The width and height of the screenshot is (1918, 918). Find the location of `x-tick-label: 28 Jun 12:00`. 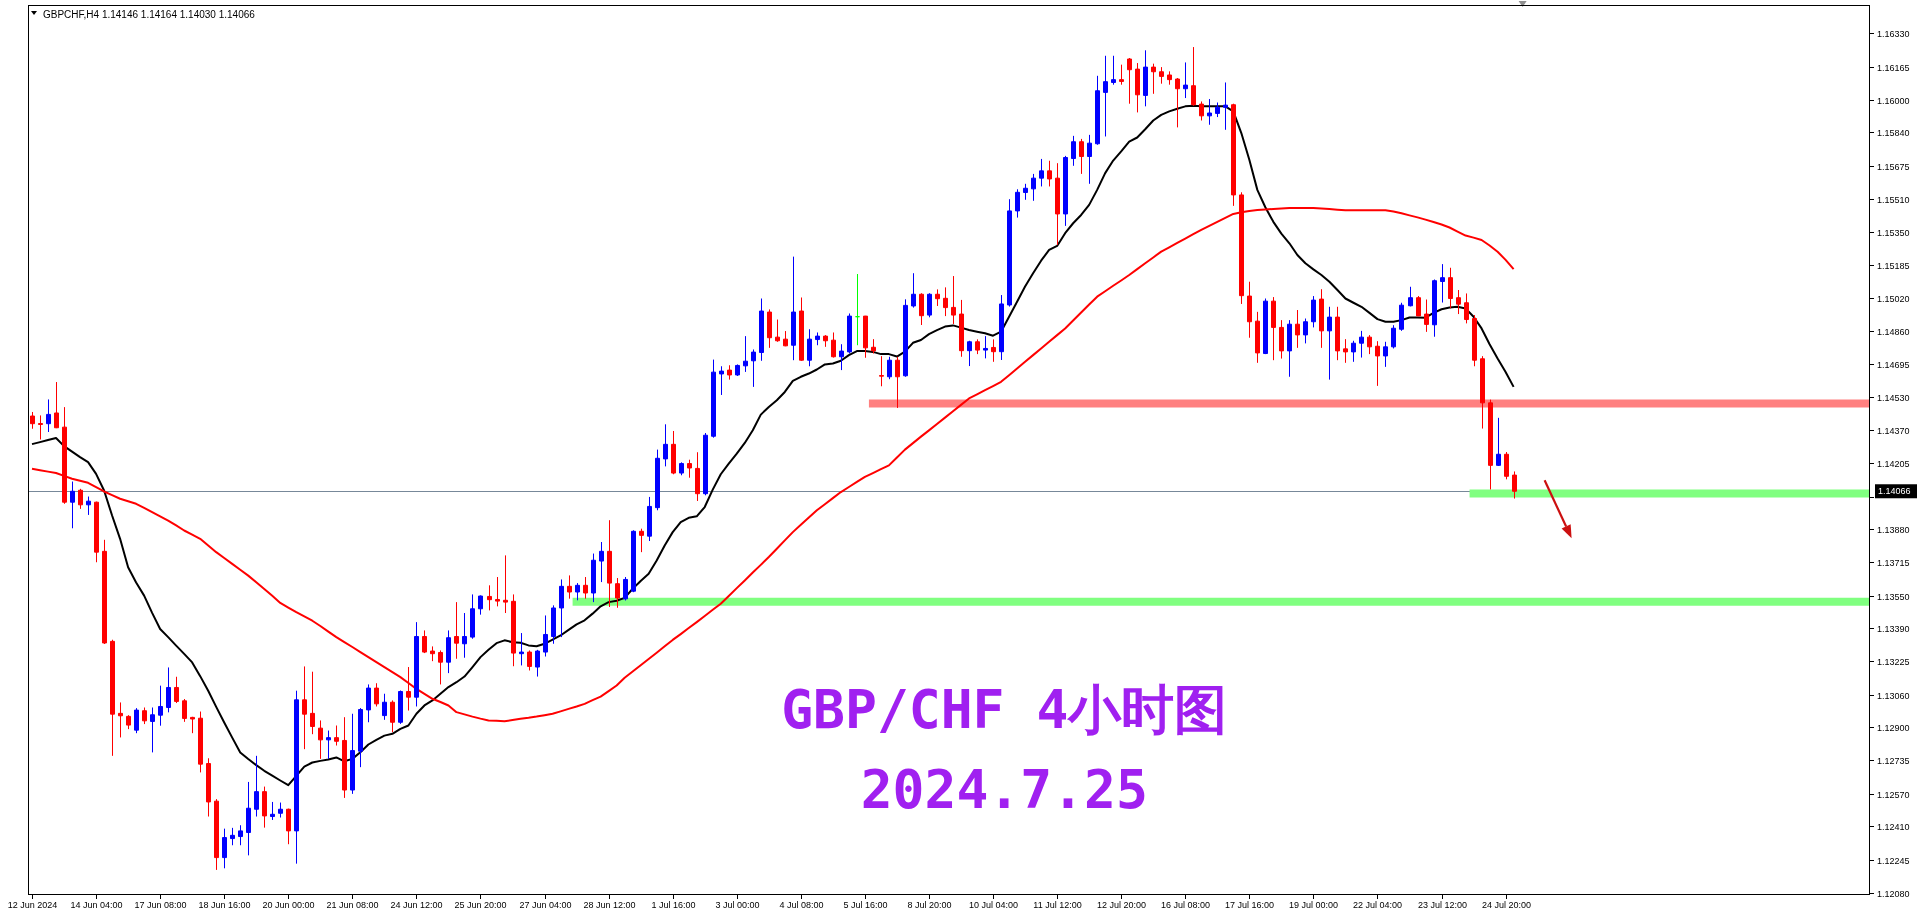

x-tick-label: 28 Jun 12:00 is located at coordinates (609, 905).